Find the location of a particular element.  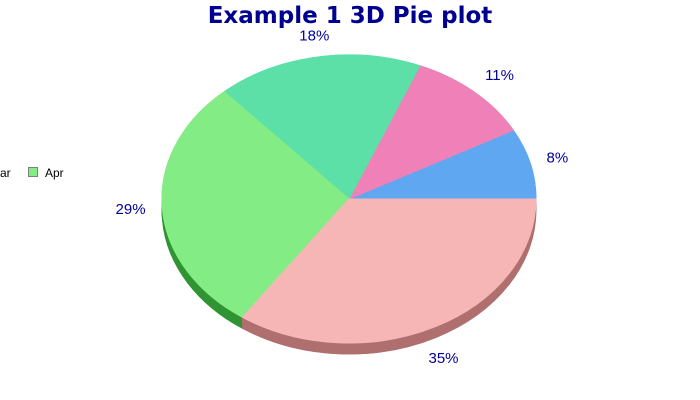

slice-percent-label: 8% is located at coordinates (558, 158).